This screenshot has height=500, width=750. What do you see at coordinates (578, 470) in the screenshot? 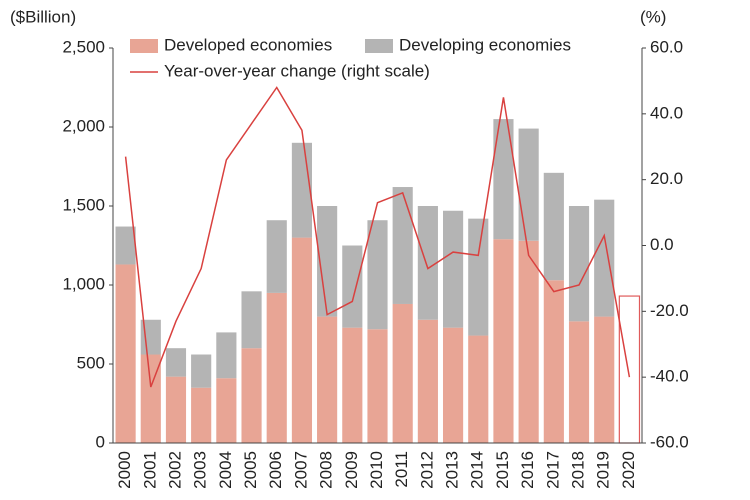
I see `x-tick-label: 2018` at bounding box center [578, 470].